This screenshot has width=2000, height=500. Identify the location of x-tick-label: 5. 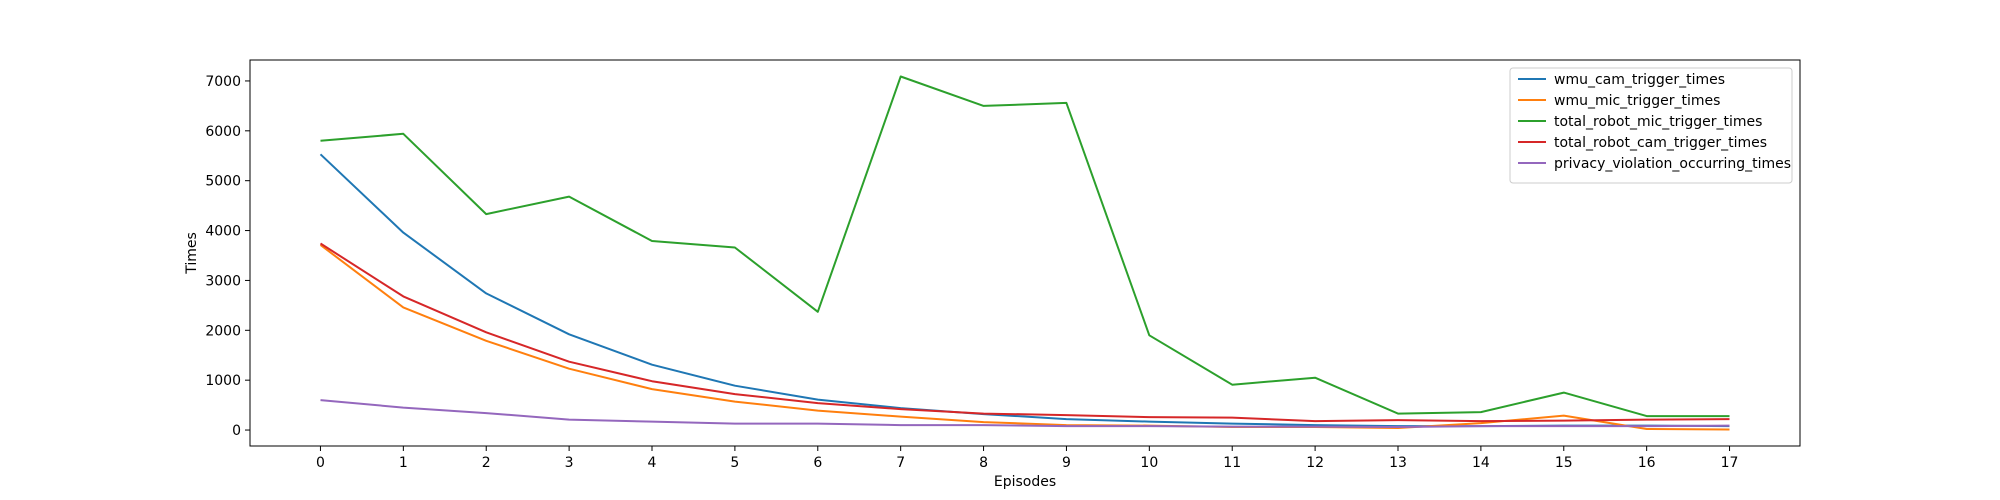
(734, 463).